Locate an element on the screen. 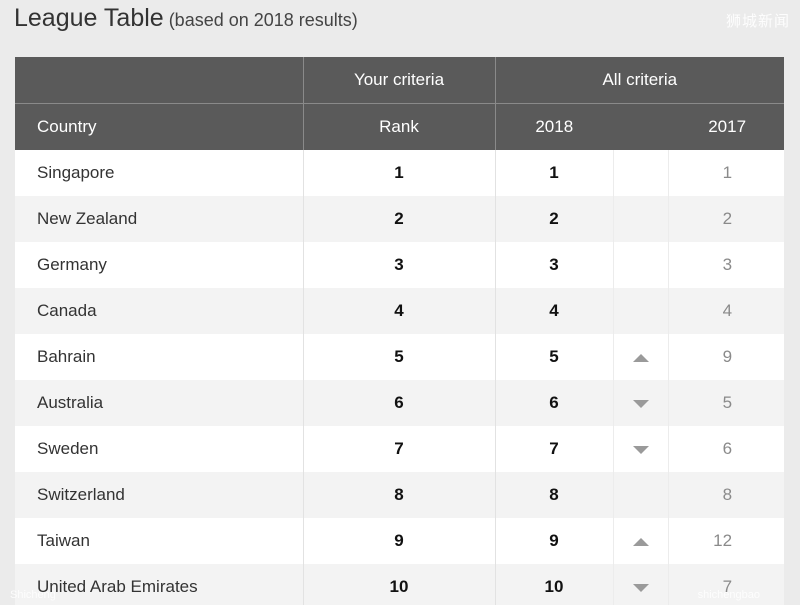 Image resolution: width=800 pixels, height=605 pixels. cell-country: New Zealand is located at coordinates (159, 219).